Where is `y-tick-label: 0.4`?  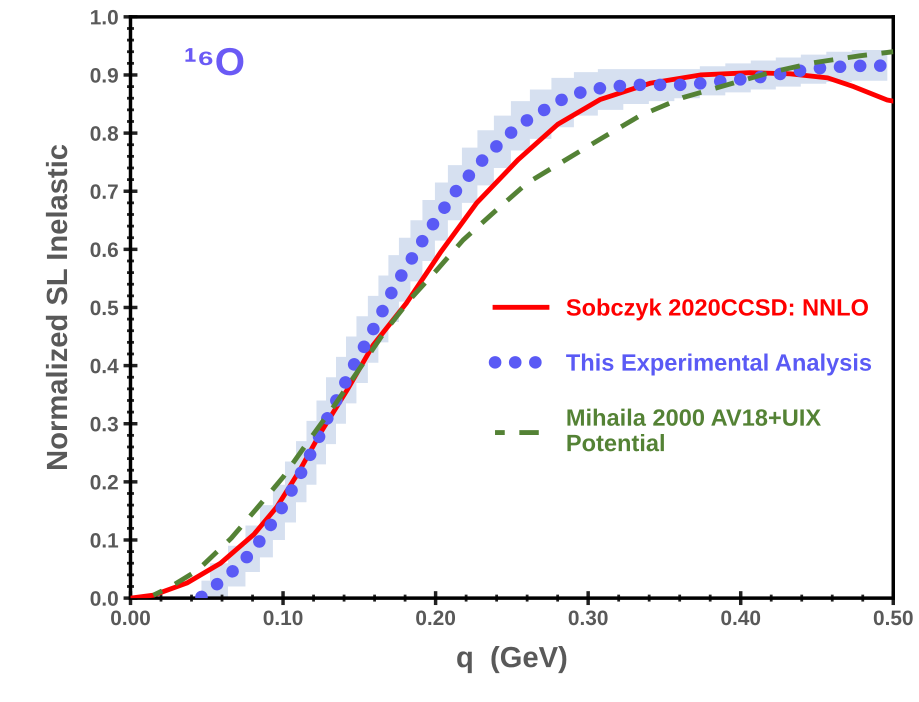 y-tick-label: 0.4 is located at coordinates (104, 366).